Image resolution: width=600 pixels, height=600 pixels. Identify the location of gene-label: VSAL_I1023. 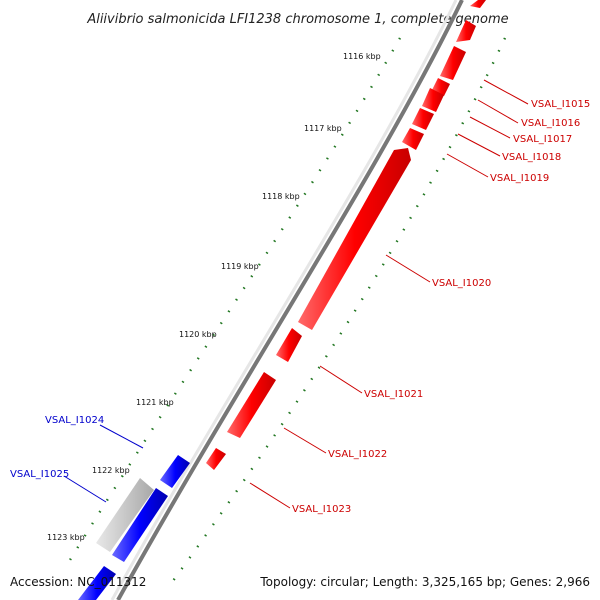
(321, 509).